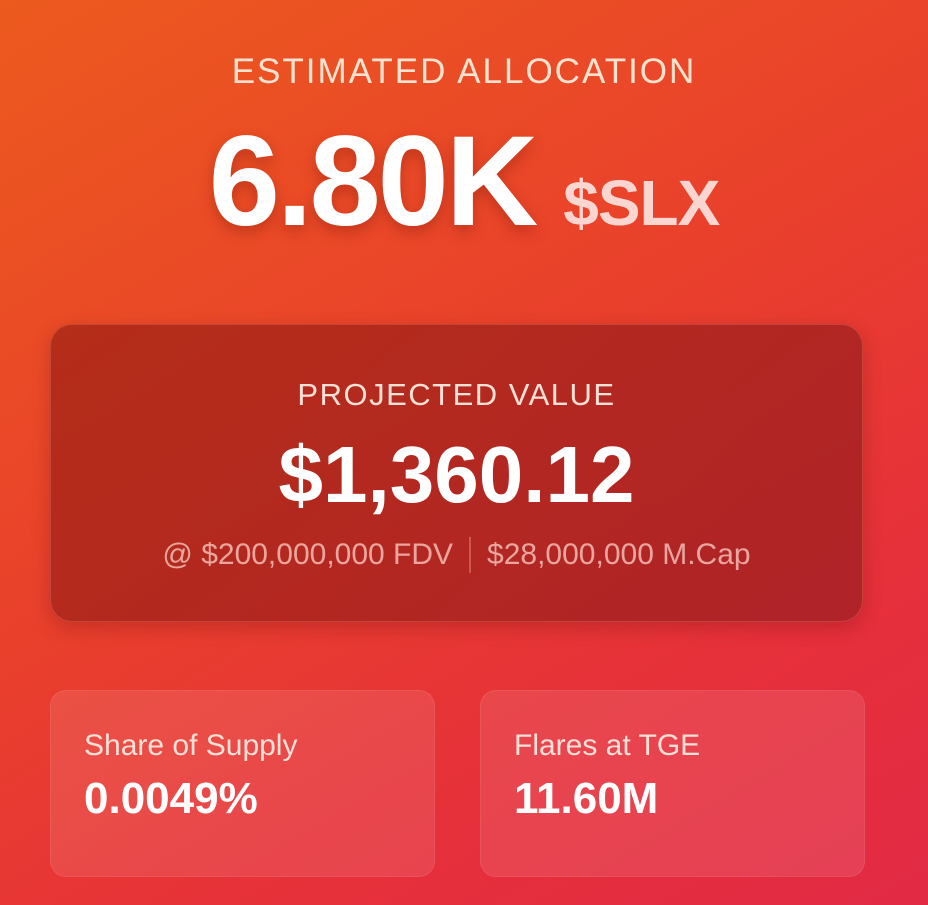  Describe the element at coordinates (373, 181) in the screenshot. I see `allocation-amount: 6.80K` at that location.